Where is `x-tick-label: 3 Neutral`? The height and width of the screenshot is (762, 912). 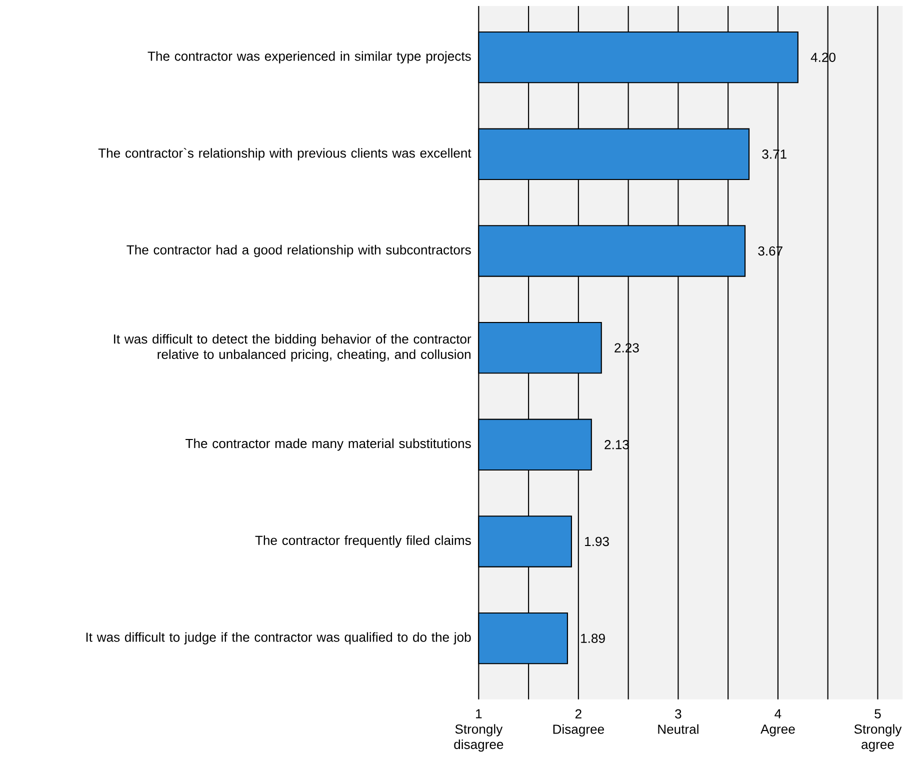 x-tick-label: 3 Neutral is located at coordinates (678, 721).